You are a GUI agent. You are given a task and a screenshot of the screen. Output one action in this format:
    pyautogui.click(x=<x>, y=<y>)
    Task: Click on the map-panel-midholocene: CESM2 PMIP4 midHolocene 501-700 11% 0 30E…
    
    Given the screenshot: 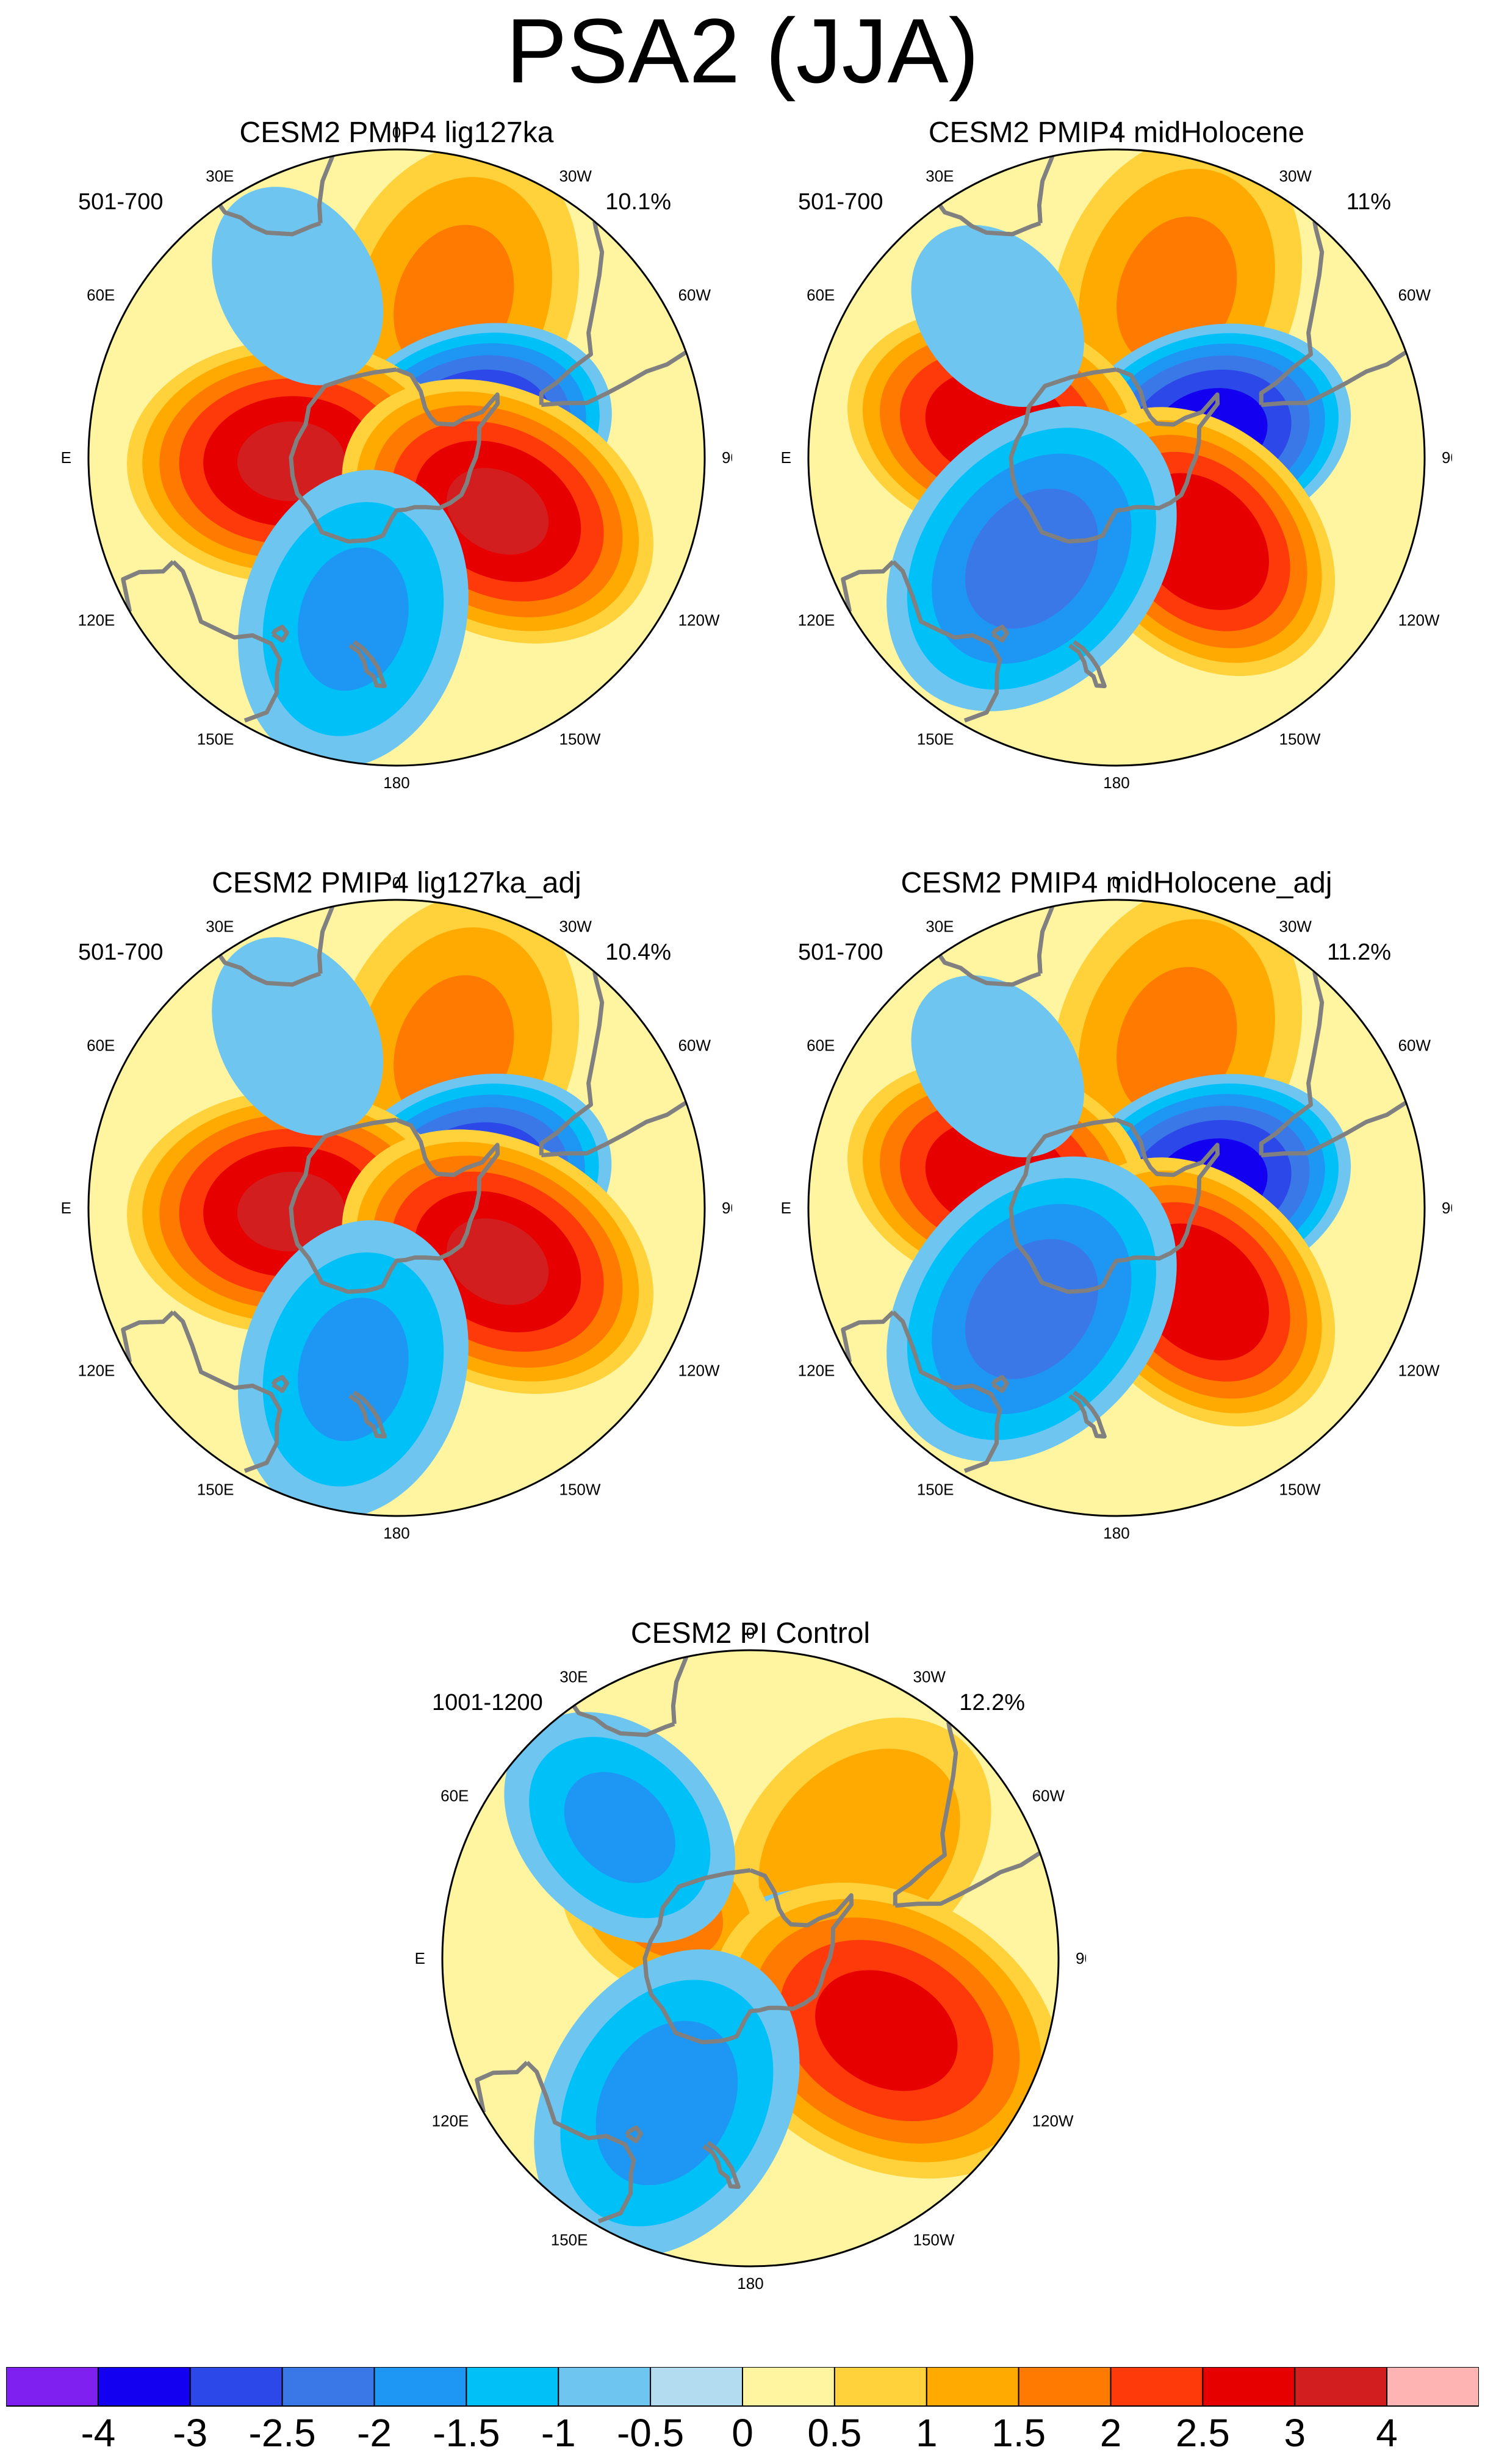 What is the action you would take?
    pyautogui.click(x=1117, y=479)
    